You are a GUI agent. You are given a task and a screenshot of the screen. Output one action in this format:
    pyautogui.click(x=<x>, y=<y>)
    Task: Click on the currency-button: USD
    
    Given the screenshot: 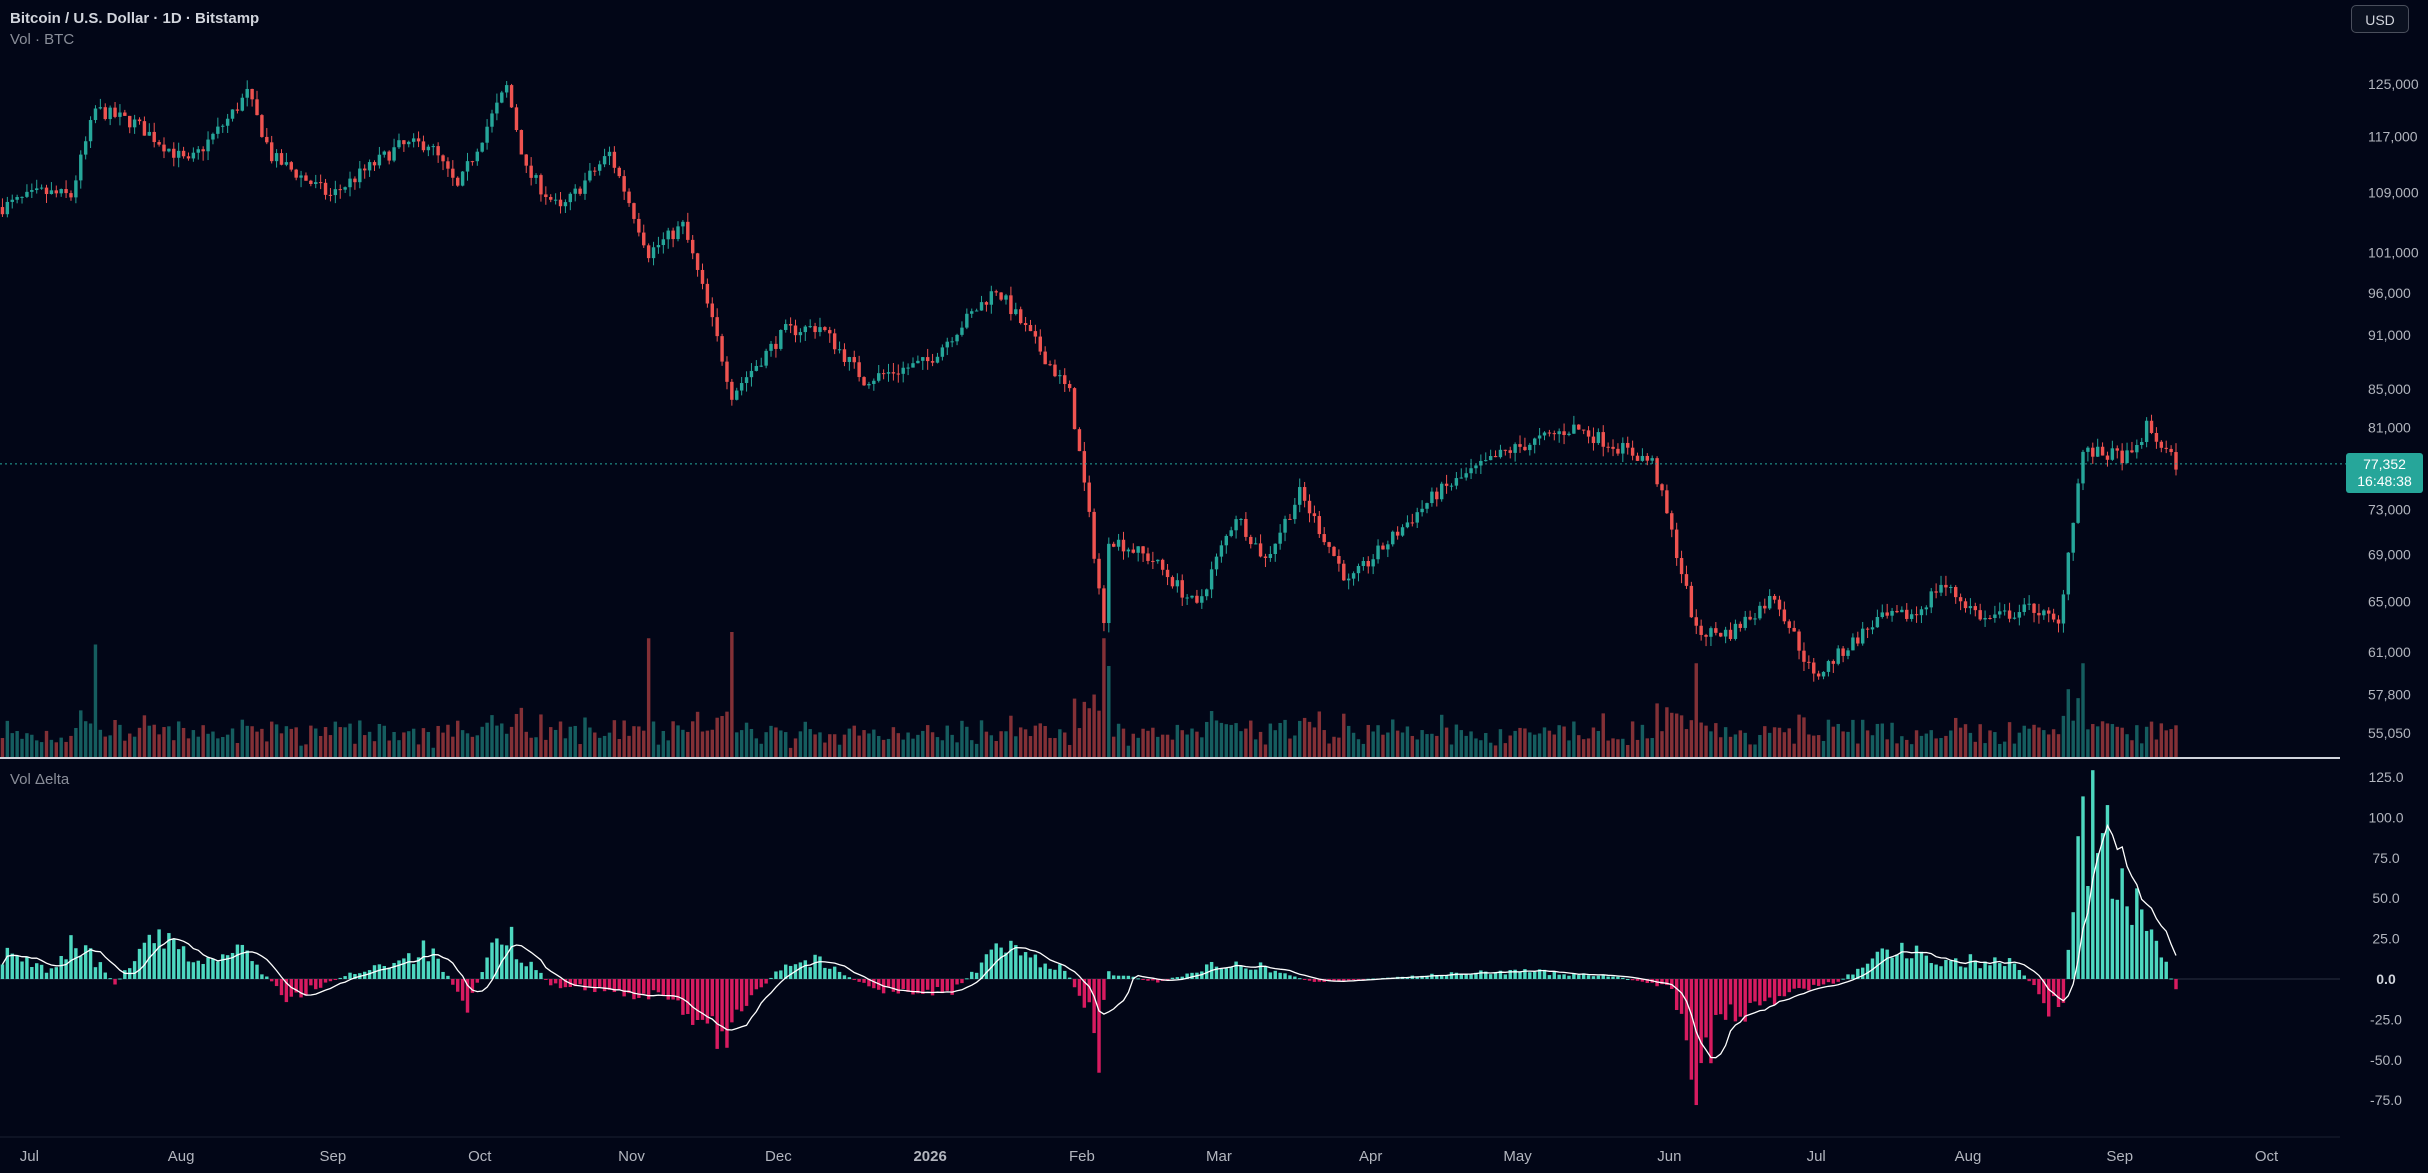 What is the action you would take?
    pyautogui.click(x=2380, y=19)
    